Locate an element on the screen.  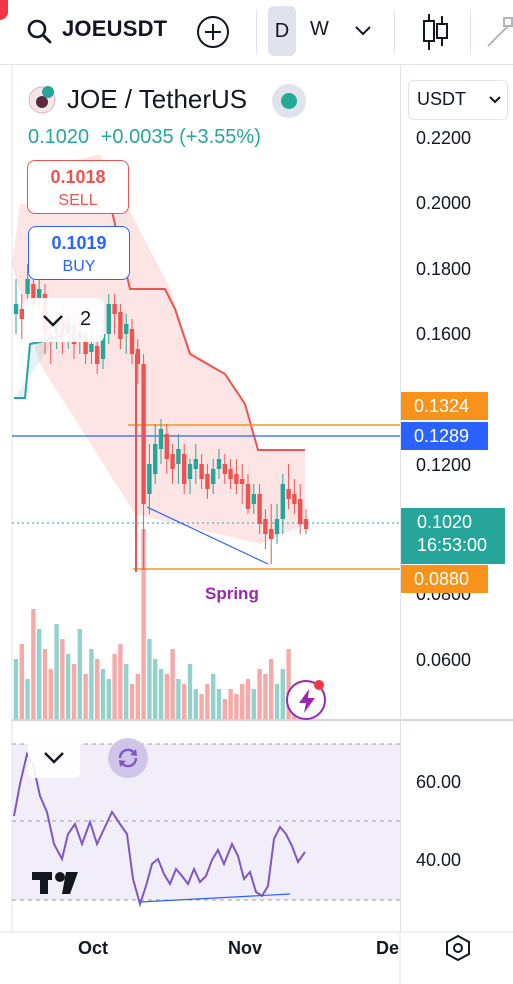
supertrend-line is located at coordinates (206, 322).